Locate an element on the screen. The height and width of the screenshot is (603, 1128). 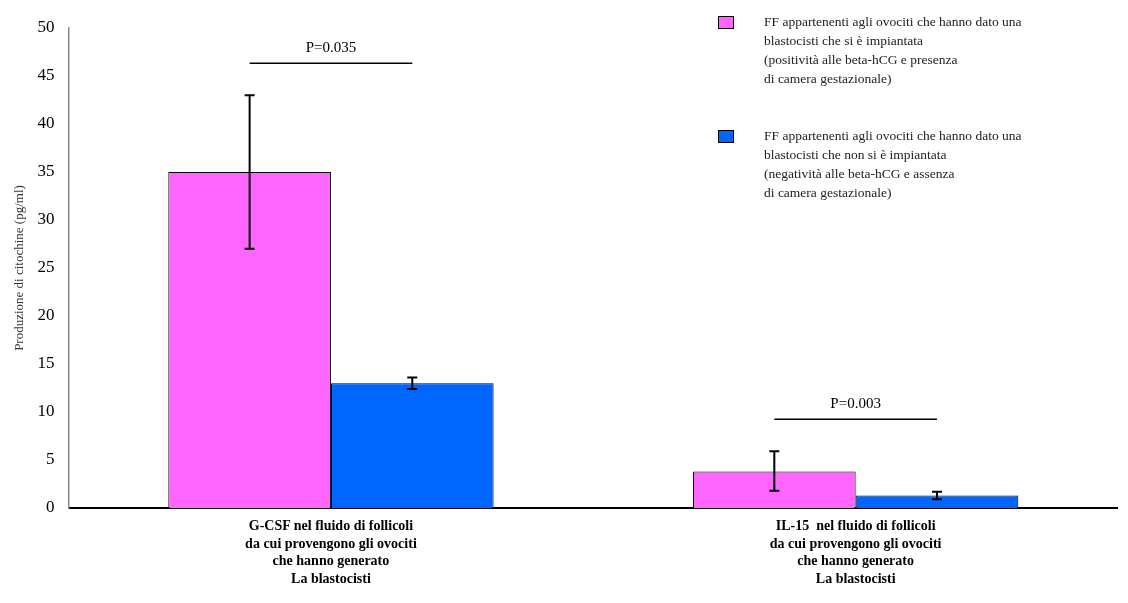
annotation: P=0.003 is located at coordinates (855, 402).